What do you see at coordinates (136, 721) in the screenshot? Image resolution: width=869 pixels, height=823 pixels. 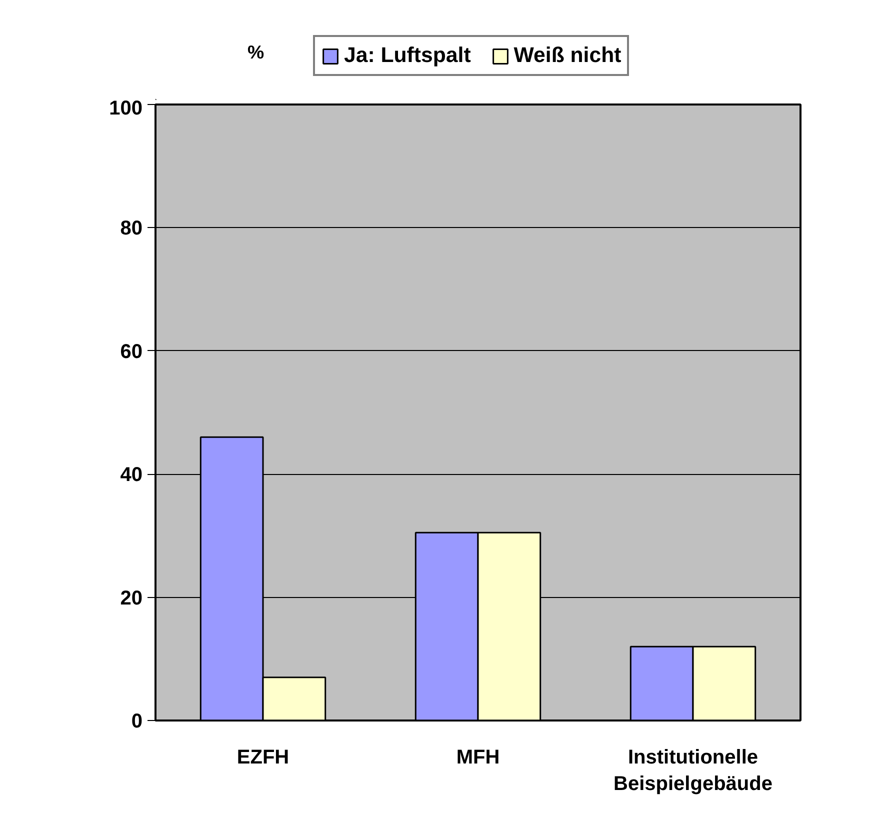 I see `y-tick-label: 0` at bounding box center [136, 721].